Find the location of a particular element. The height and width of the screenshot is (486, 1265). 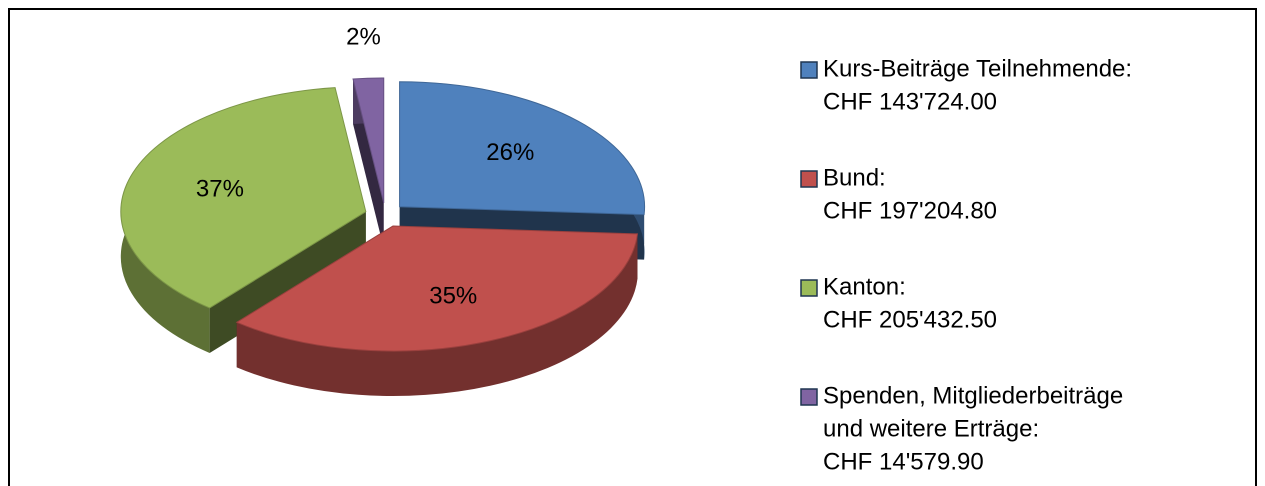

data-label: 35% is located at coordinates (453, 295).